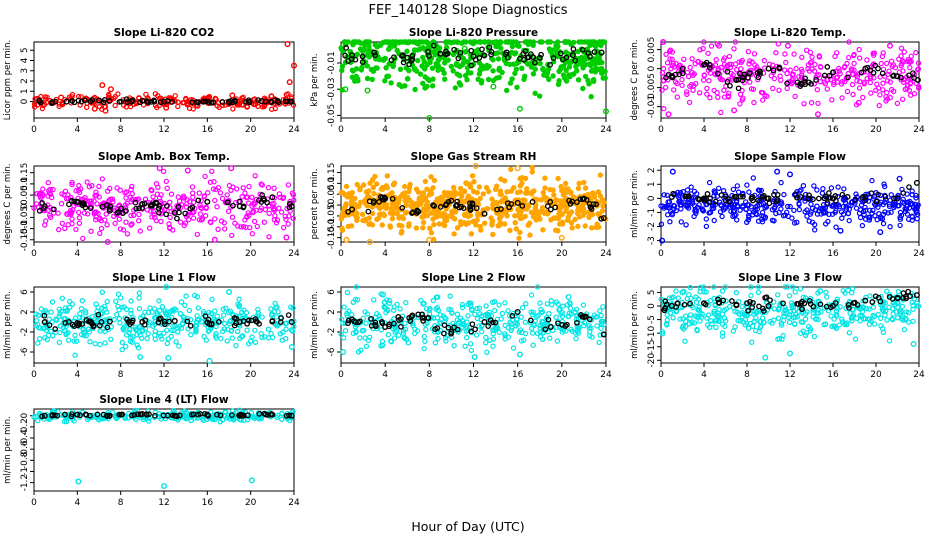  What do you see at coordinates (164, 400) in the screenshot?
I see `panel-title: Slope Line 4 (LT) Flow` at bounding box center [164, 400].